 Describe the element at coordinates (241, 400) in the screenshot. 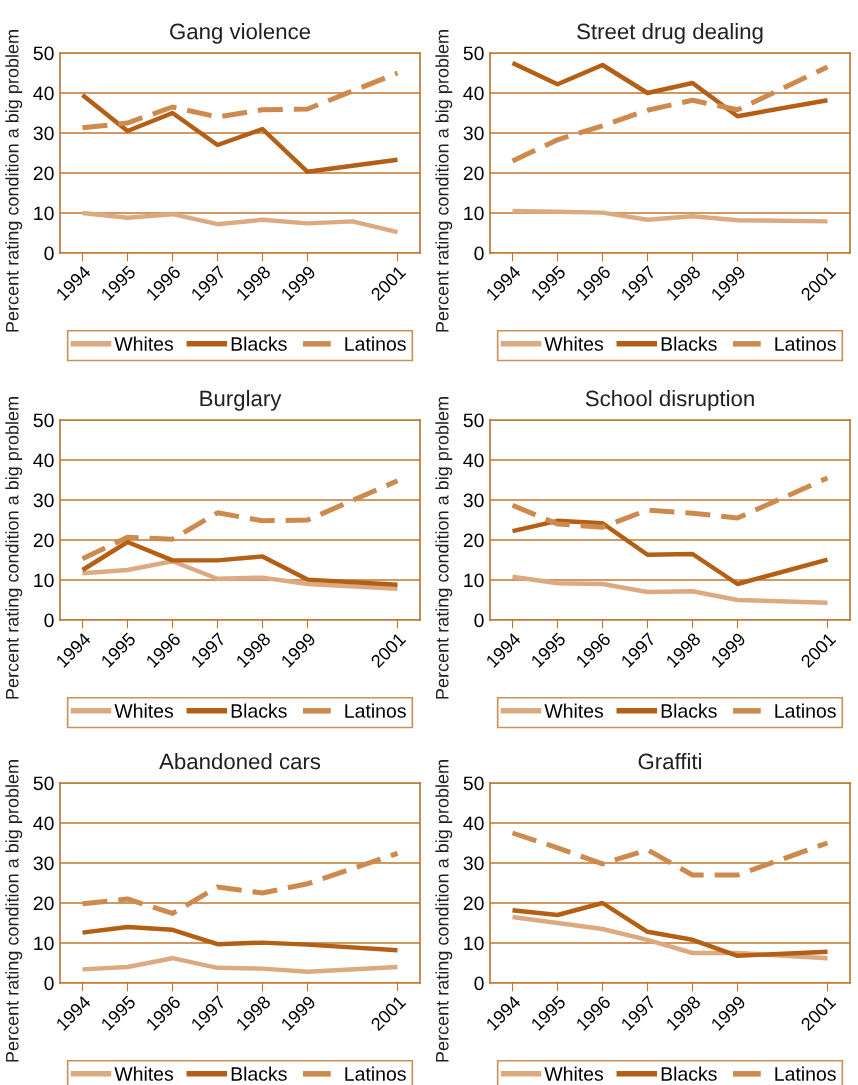

I see `chart-title: Burglary` at that location.